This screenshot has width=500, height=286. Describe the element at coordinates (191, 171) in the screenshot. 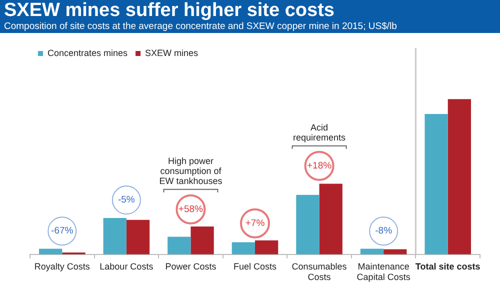

I see `annotation: High power consumption of EW tankhouses` at that location.